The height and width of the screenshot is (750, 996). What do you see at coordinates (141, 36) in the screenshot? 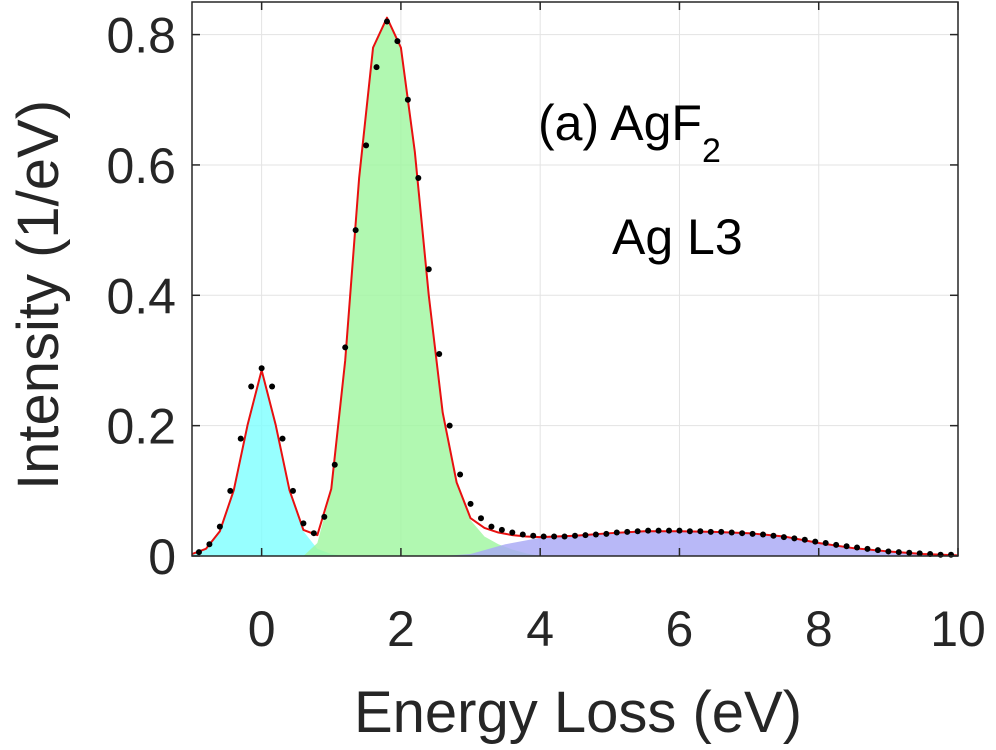
I see `y-tick-label: 0.8` at bounding box center [141, 36].